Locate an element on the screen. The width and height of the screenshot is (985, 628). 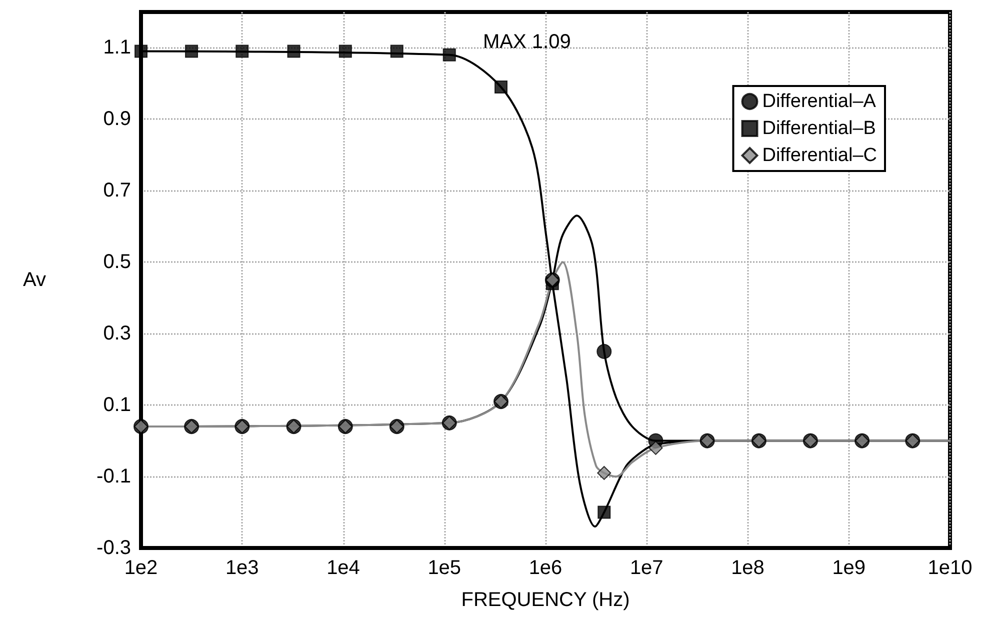
legend-label: Differential–C is located at coordinates (820, 155).